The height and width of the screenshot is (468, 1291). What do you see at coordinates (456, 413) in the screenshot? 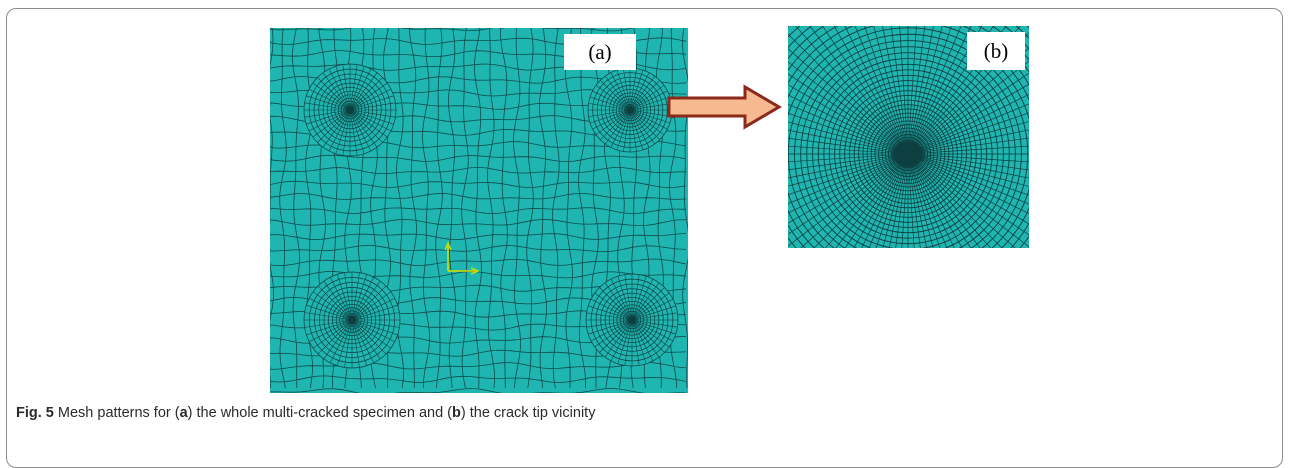
I see `caption-ref-b: b` at bounding box center [456, 413].